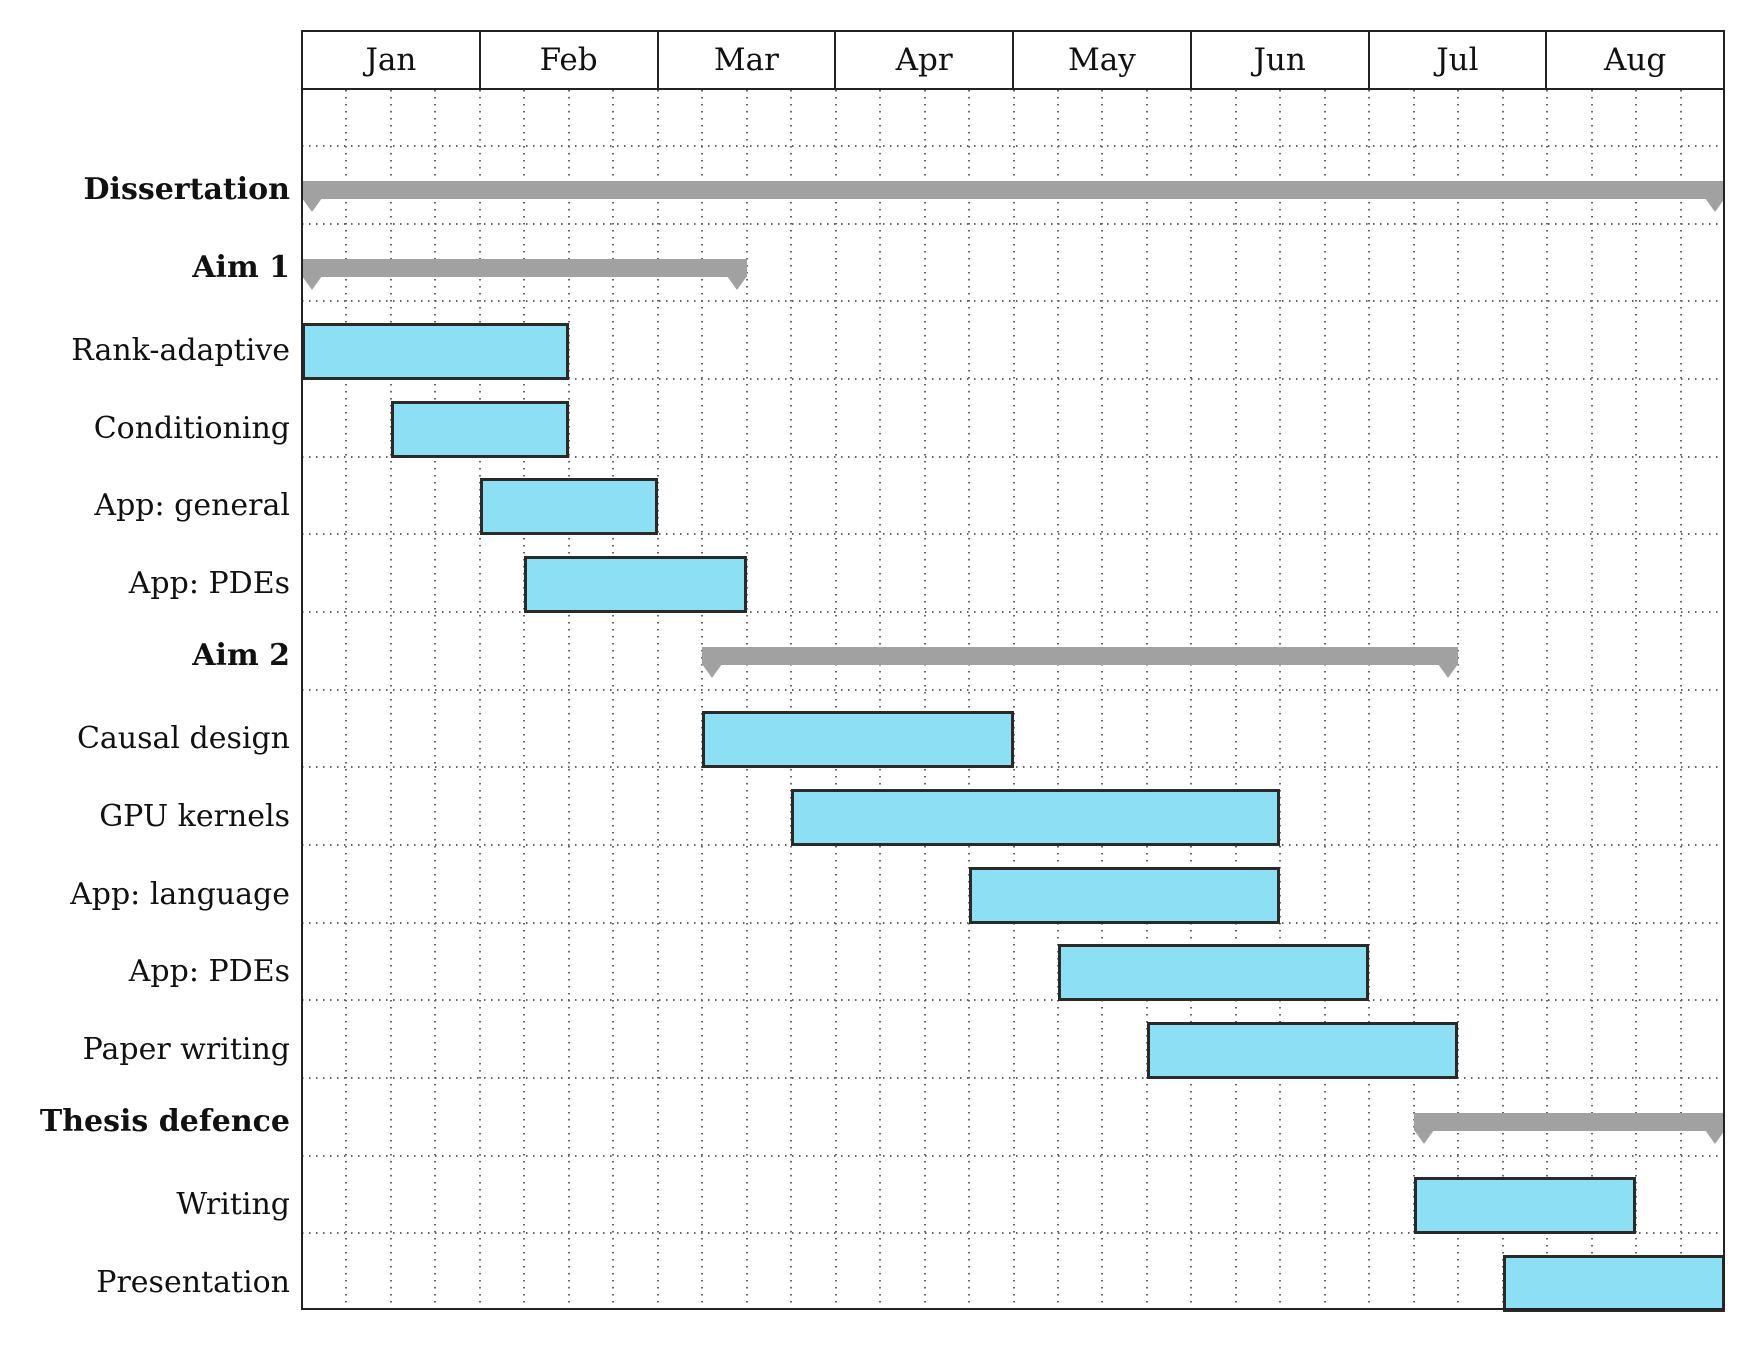 The width and height of the screenshot is (1759, 1350). What do you see at coordinates (925, 60) in the screenshot?
I see `month-header-apr: Apr` at bounding box center [925, 60].